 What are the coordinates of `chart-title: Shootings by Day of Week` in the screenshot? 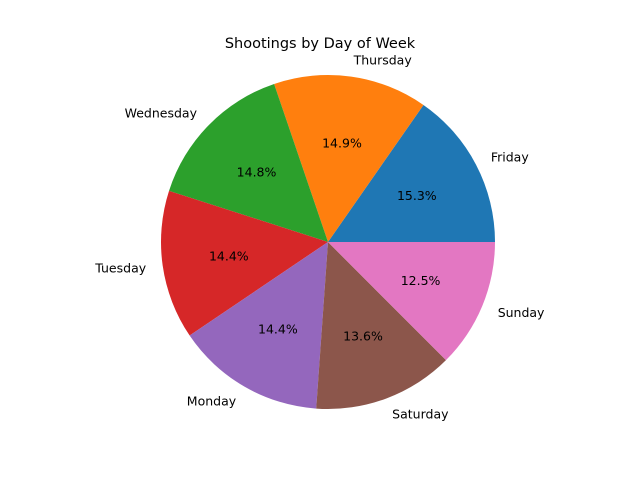 It's located at (320, 44).